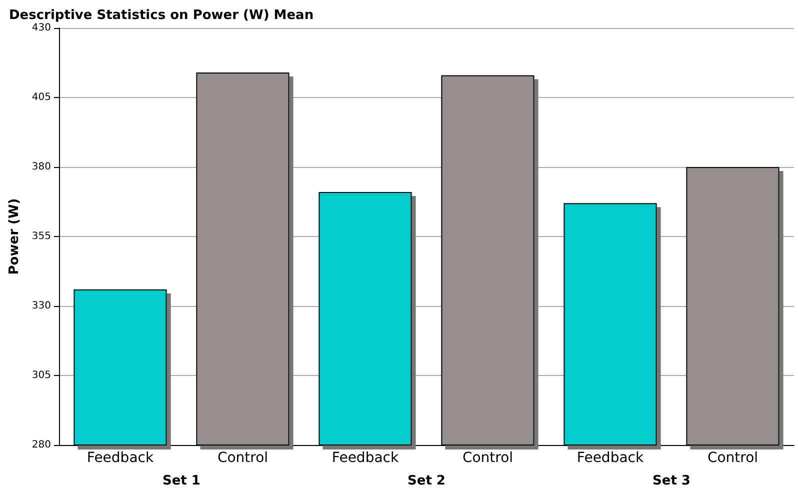 This screenshot has height=499, width=798. I want to click on y-tick-label: 305, so click(41, 375).